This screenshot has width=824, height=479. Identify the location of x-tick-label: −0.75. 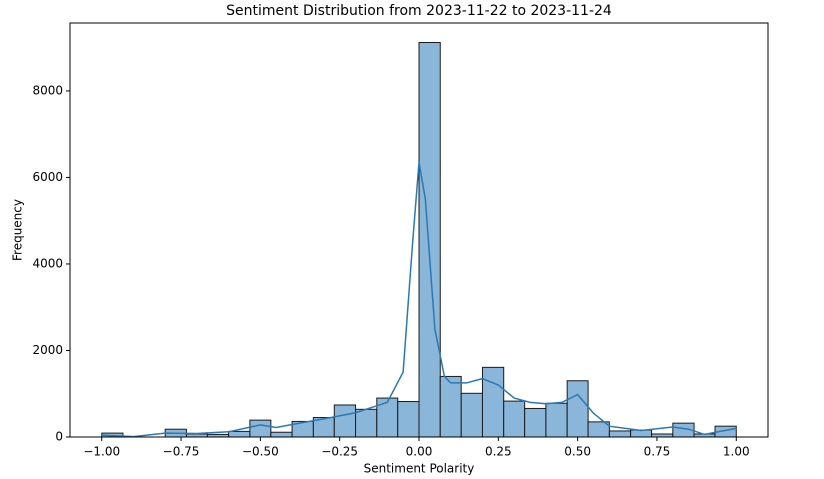
(181, 452).